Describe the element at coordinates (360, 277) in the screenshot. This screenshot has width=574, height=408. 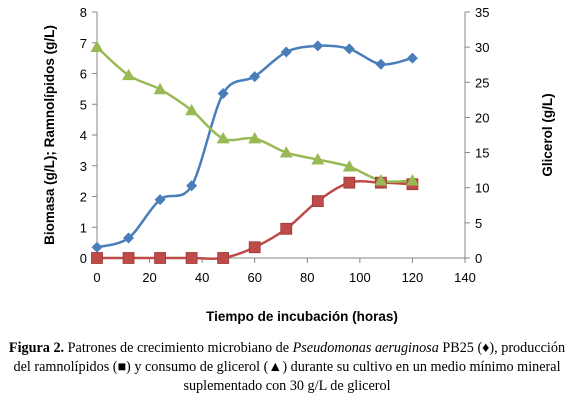
I see `x-tick-label: 100` at that location.